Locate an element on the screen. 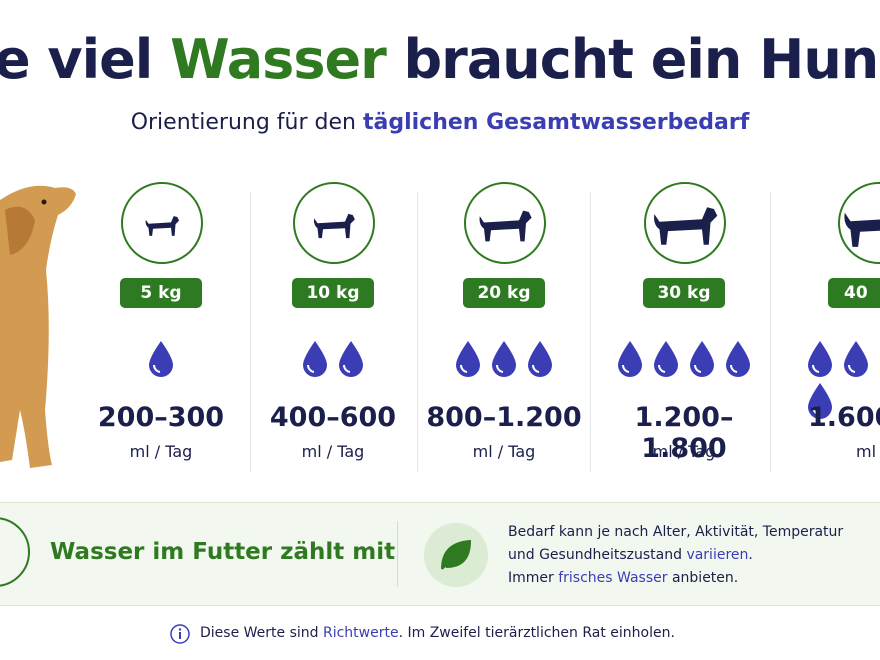 The image size is (880, 660). weight-column: 20 kg 800–1.200 ml / Tag is located at coordinates (504, 330).